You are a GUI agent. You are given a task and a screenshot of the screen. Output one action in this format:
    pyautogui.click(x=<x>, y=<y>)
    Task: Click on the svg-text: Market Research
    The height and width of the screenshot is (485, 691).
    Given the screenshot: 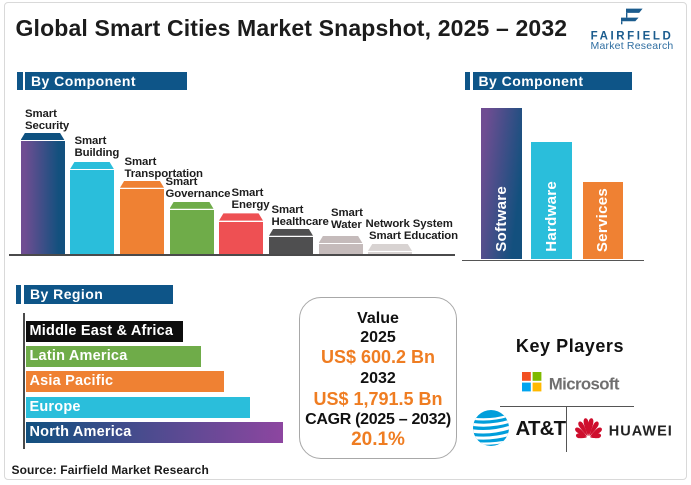 What is the action you would take?
    pyautogui.click(x=632, y=46)
    